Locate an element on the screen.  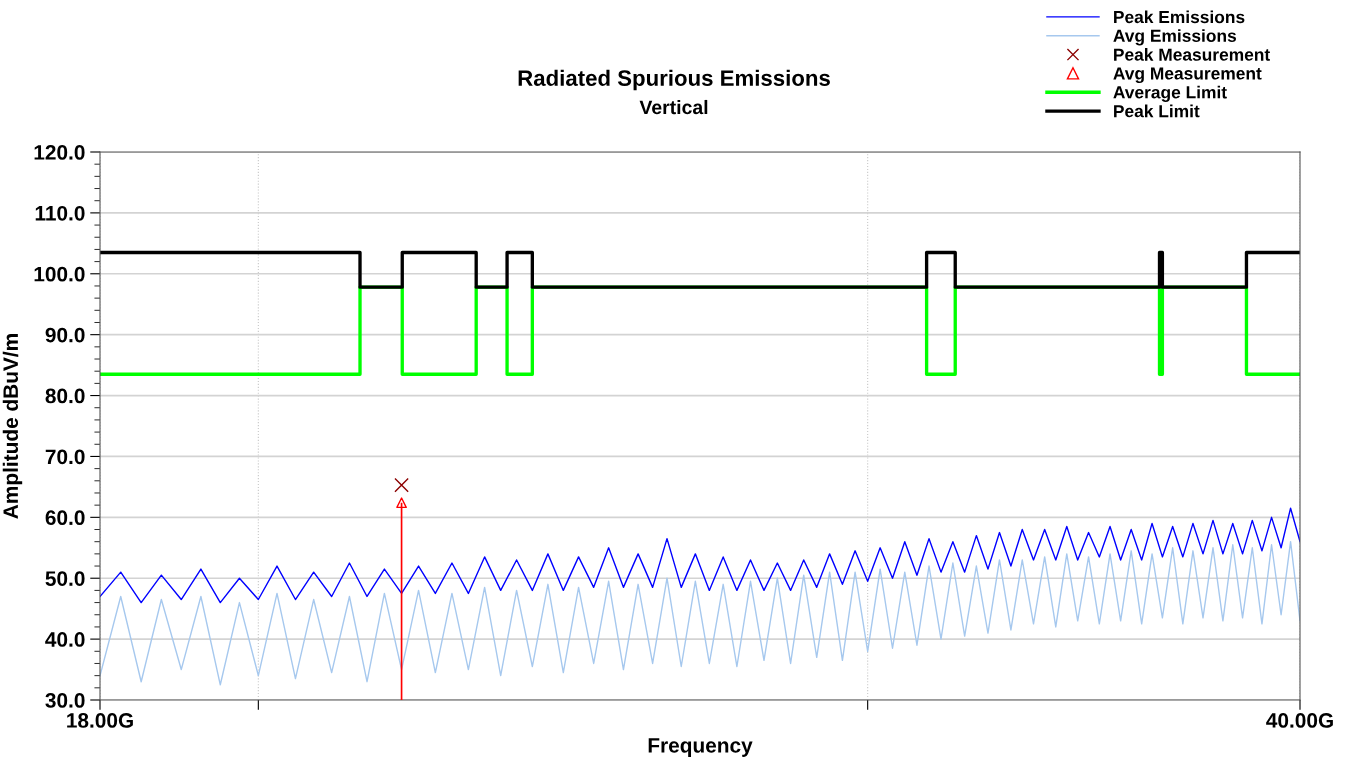
y-tick-label: 110.0 is located at coordinates (60, 213).